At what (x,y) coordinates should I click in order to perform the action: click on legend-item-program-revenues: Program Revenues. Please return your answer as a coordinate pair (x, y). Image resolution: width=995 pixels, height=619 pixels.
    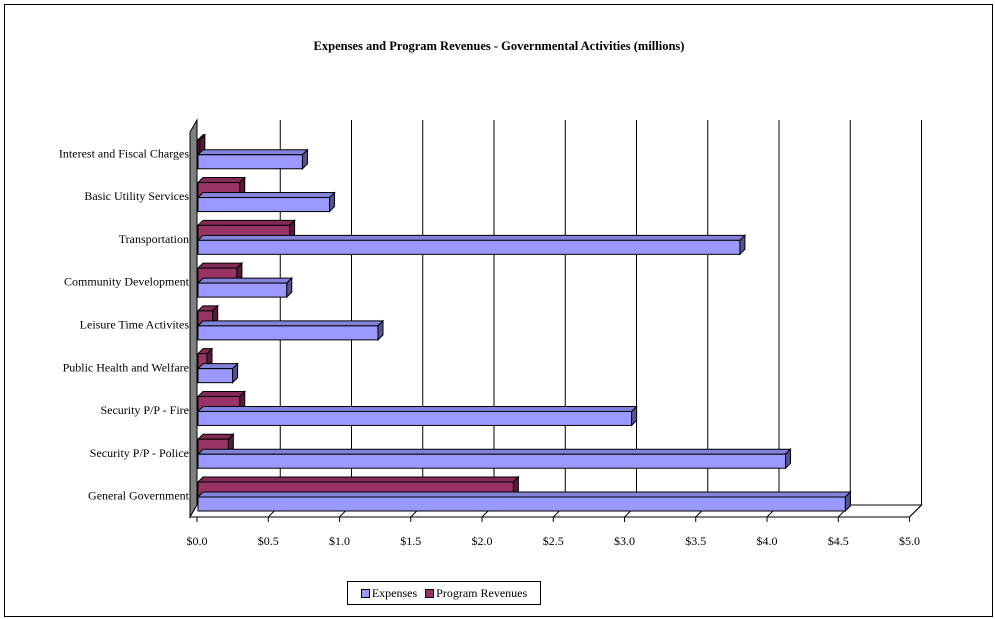
    Looking at the image, I should click on (476, 593).